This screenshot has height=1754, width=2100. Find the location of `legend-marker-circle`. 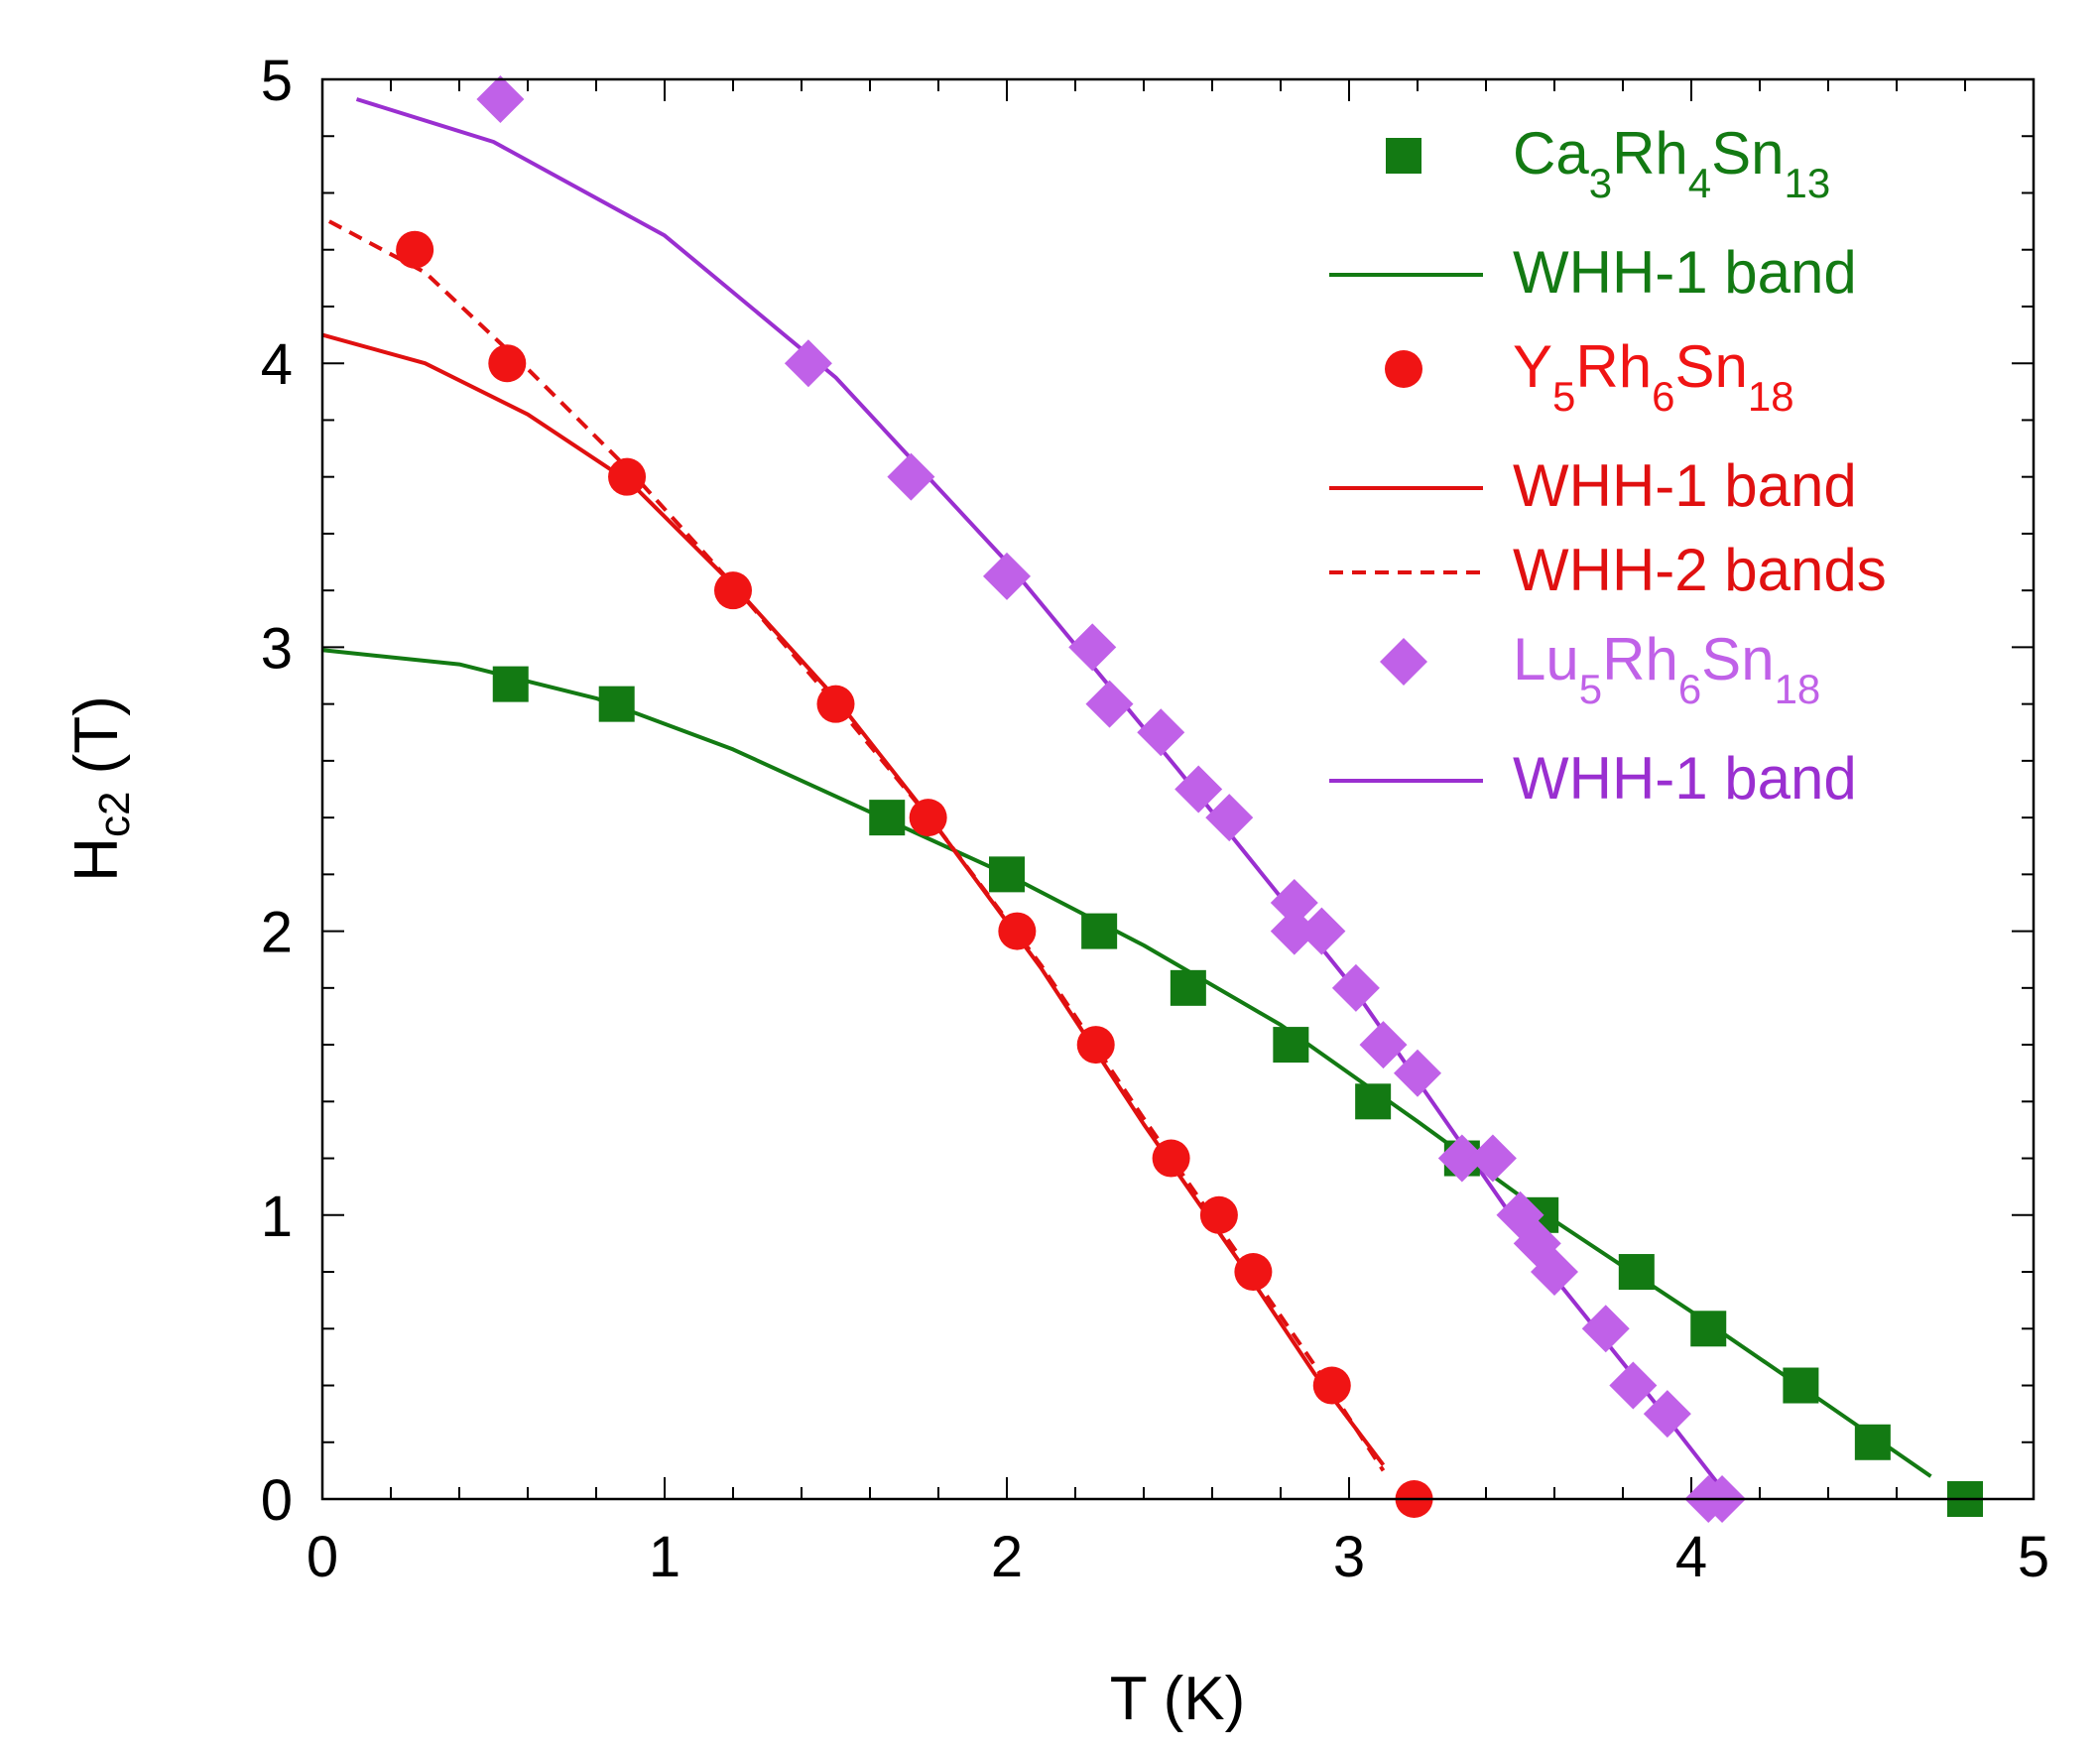

legend-marker-circle is located at coordinates (1403, 369).